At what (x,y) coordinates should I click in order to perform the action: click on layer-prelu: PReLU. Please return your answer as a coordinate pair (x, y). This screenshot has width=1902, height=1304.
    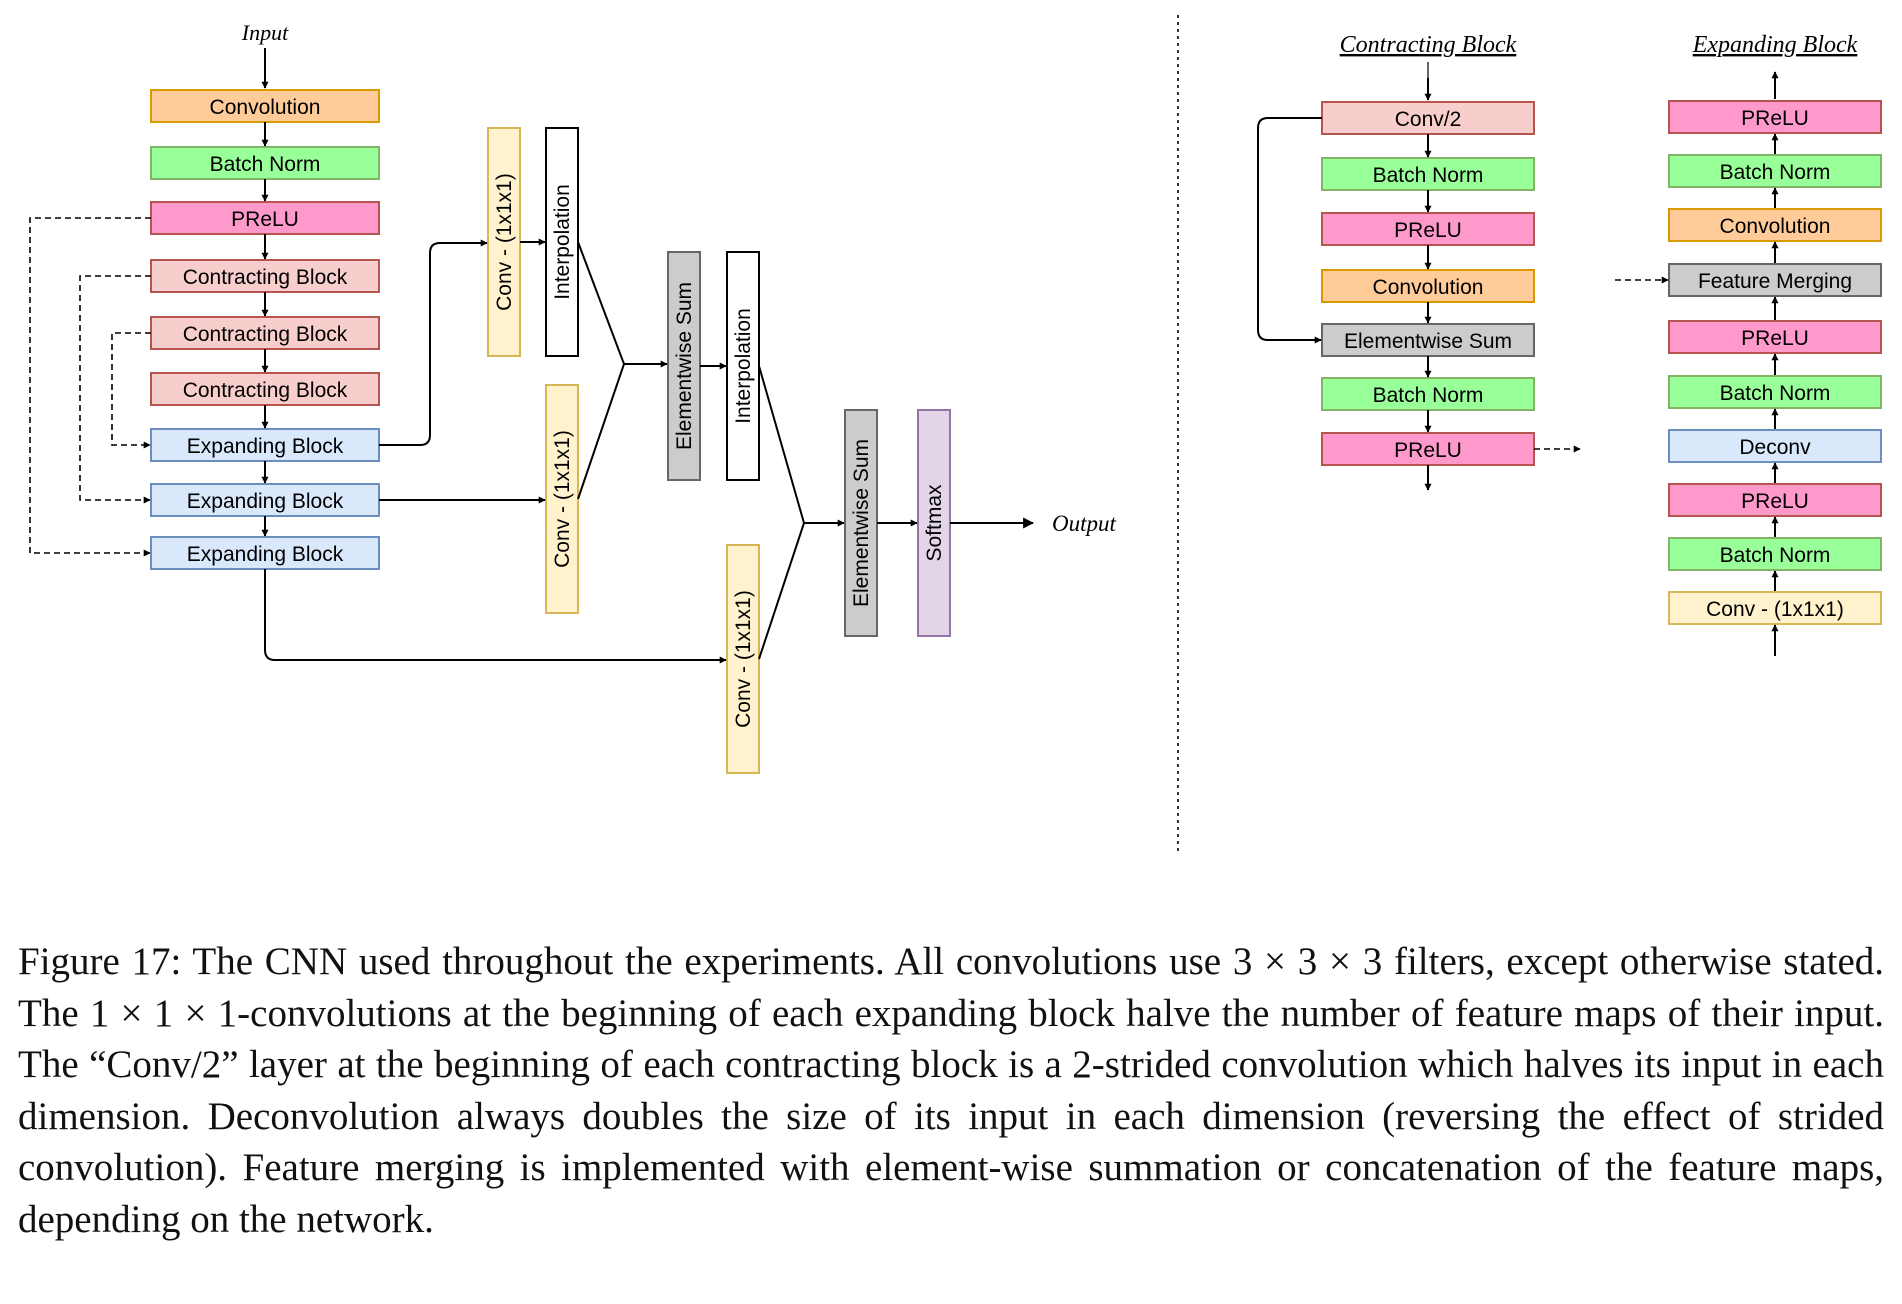
    Looking at the image, I should click on (265, 218).